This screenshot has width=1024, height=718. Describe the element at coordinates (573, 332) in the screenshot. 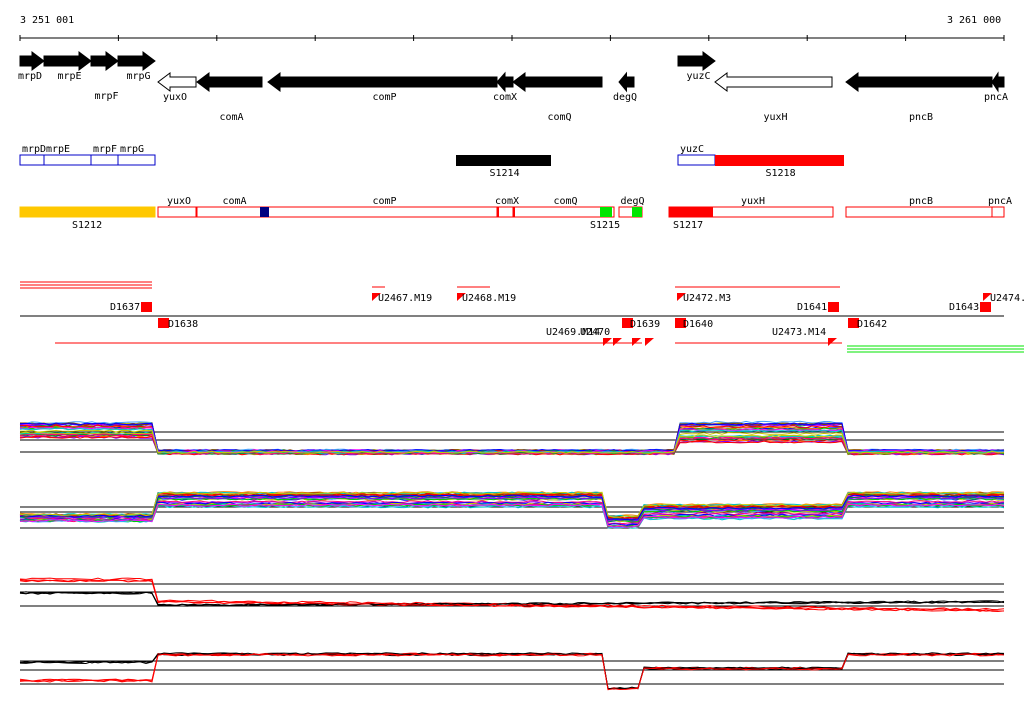

I see `marker-label-U2469.M14: U2469.M14` at that location.